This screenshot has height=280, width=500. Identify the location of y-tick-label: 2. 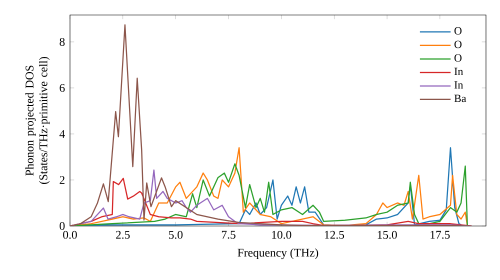
(62, 180).